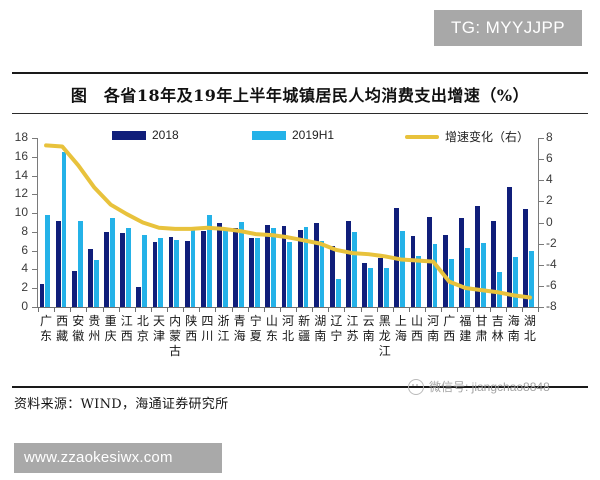 The height and width of the screenshot is (480, 600). What do you see at coordinates (551, 284) in the screenshot?
I see `y-tick-label-right: -6` at bounding box center [551, 284].